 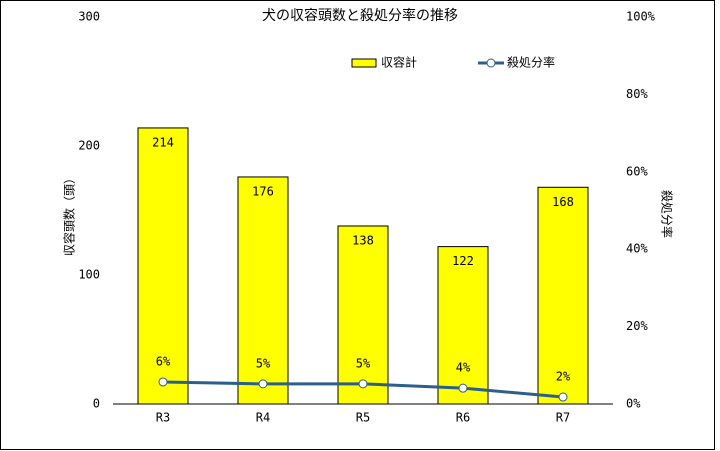 I want to click on y-tick-label: 200, so click(x=89, y=146).